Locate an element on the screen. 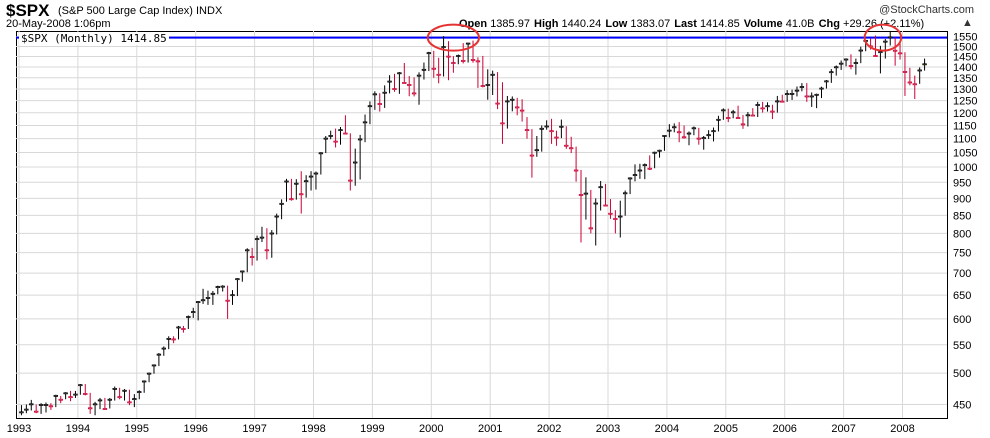 The width and height of the screenshot is (990, 438). chg-label: Chg is located at coordinates (829, 24).